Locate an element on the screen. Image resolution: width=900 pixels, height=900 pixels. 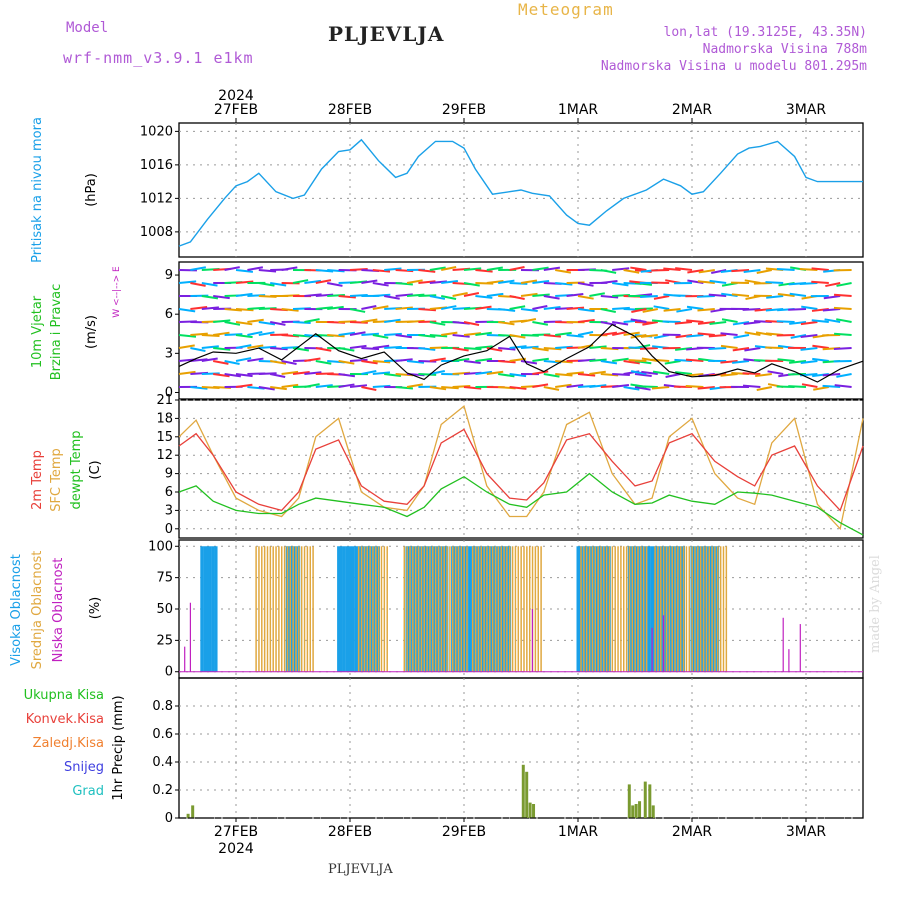
model-elevation: Nadmorska Visina u modelu 801.295m is located at coordinates (733, 66).